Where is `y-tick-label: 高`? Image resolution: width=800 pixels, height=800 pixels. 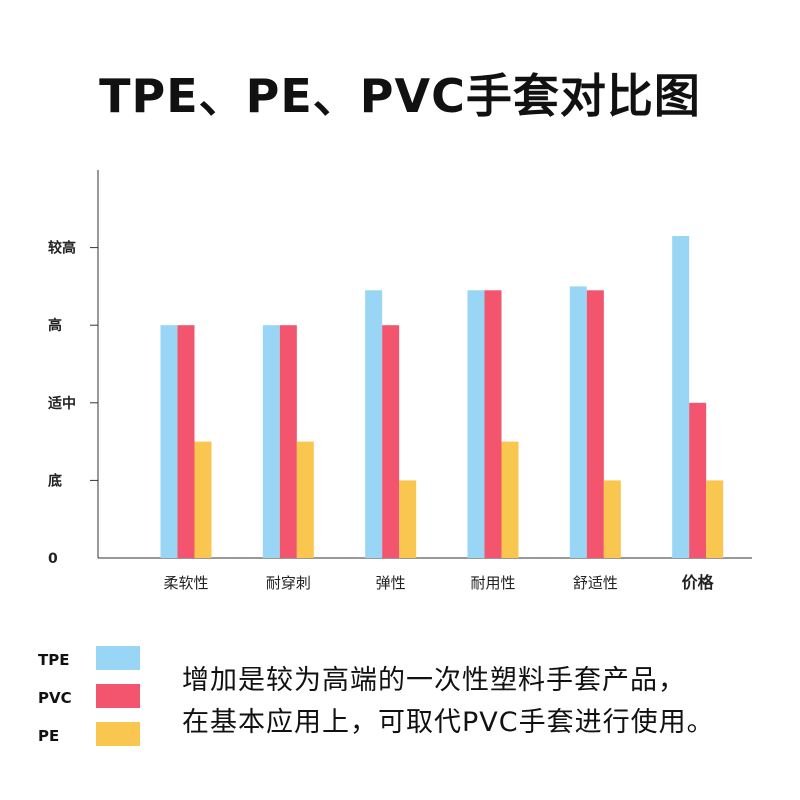 y-tick-label: 高 is located at coordinates (55, 325).